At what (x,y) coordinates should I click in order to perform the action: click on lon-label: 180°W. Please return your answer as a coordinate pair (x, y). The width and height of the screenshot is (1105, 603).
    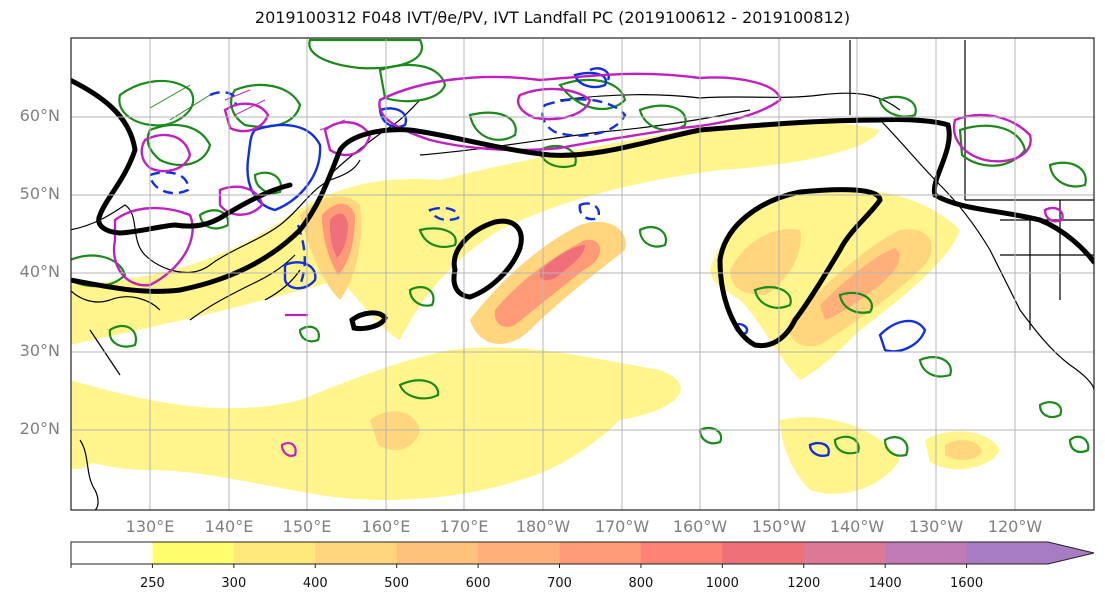
    Looking at the image, I should click on (543, 526).